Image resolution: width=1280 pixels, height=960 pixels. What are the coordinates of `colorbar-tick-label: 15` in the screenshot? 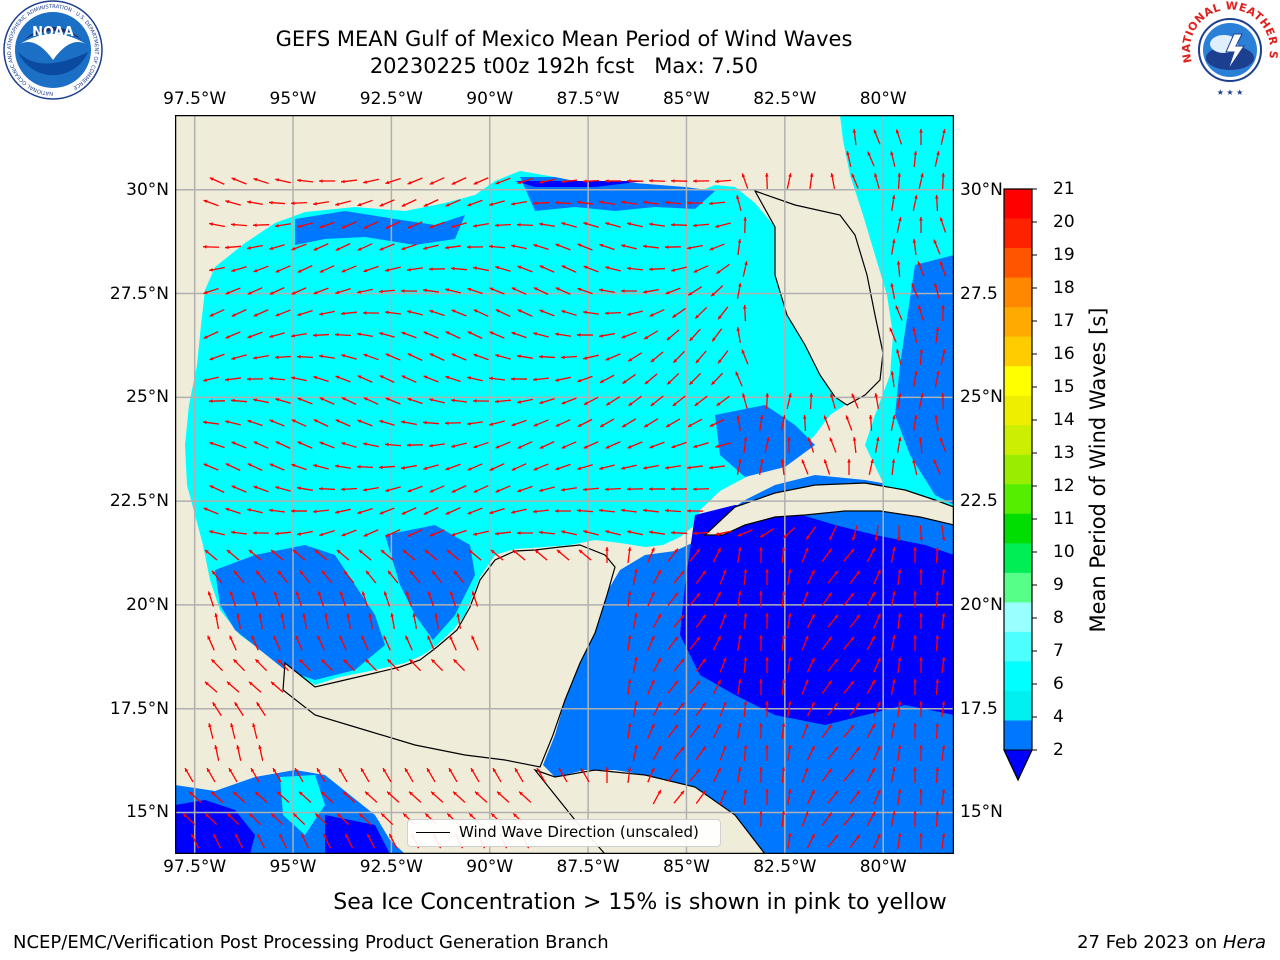 It's located at (1064, 387).